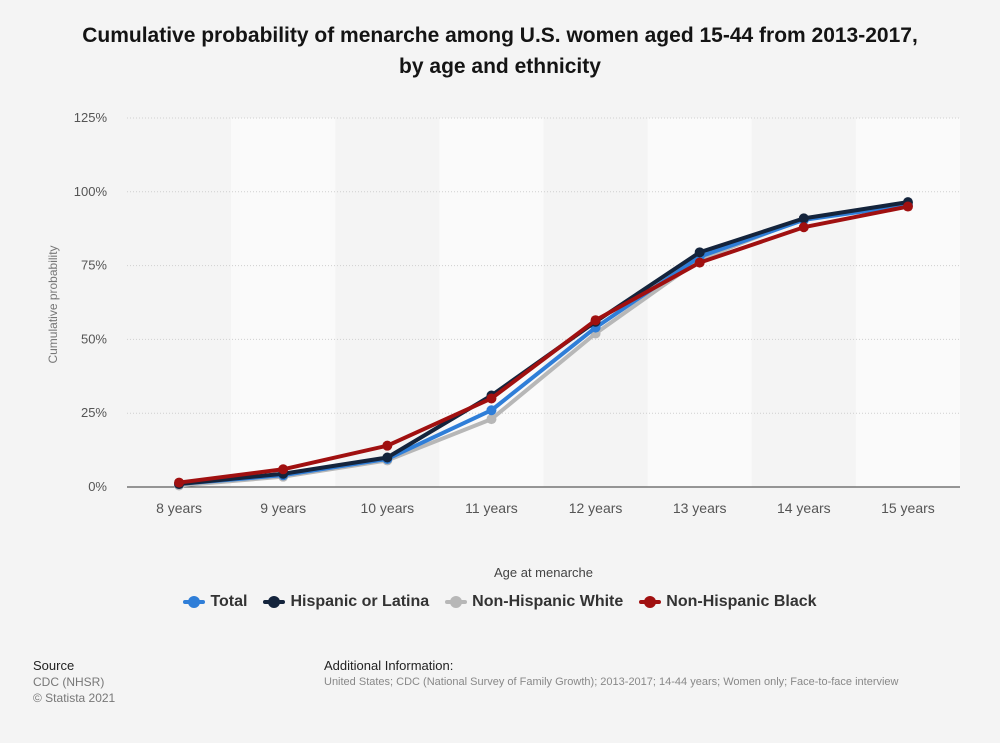 Image resolution: width=1000 pixels, height=743 pixels. What do you see at coordinates (543, 572) in the screenshot?
I see `x-axis-title: Age at menarche` at bounding box center [543, 572].